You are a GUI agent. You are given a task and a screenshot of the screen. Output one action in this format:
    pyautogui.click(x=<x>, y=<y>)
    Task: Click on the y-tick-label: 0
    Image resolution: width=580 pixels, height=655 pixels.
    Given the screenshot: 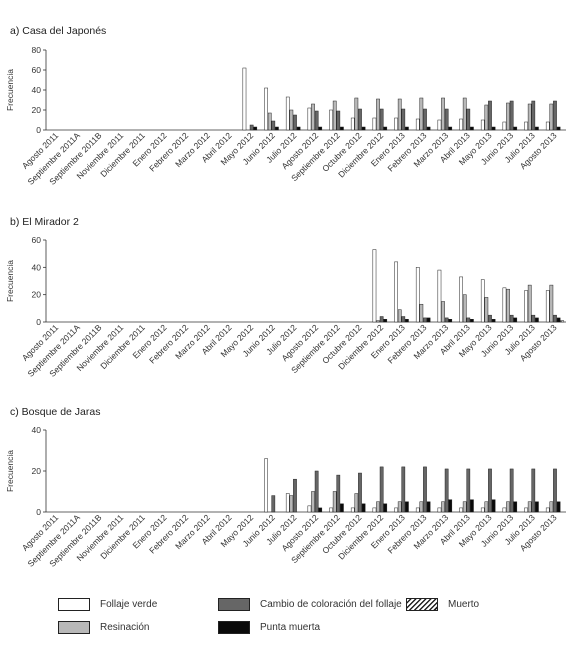 What is the action you would take?
    pyautogui.click(x=38, y=322)
    